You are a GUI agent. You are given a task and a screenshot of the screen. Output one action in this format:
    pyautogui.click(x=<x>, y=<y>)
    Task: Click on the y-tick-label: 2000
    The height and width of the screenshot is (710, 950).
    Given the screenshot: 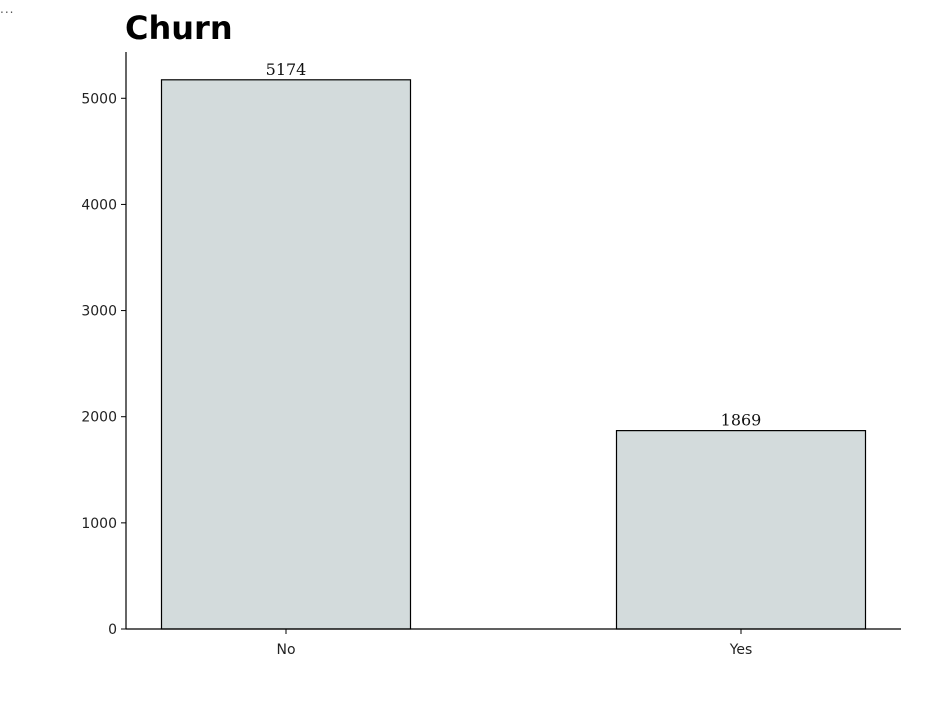 What is the action you would take?
    pyautogui.click(x=99, y=418)
    